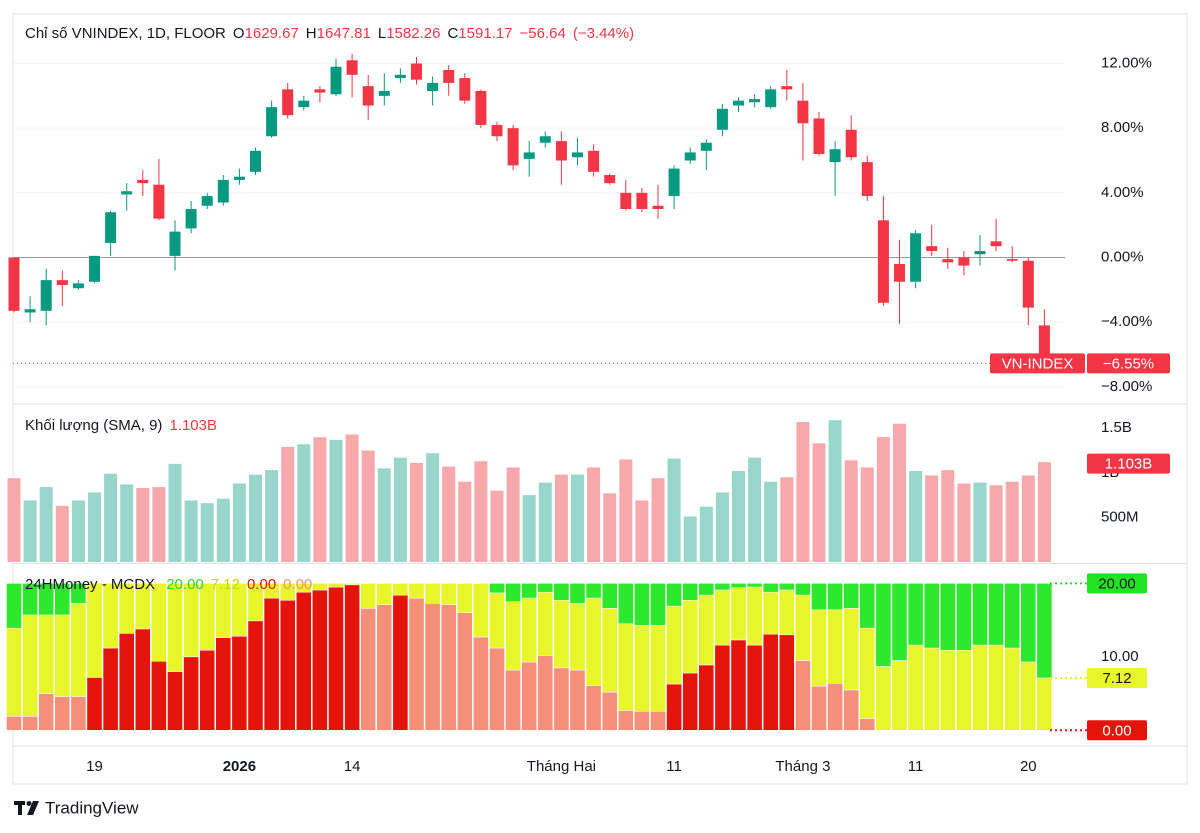  Describe the element at coordinates (382, 33) in the screenshot. I see `legend-key: L` at that location.